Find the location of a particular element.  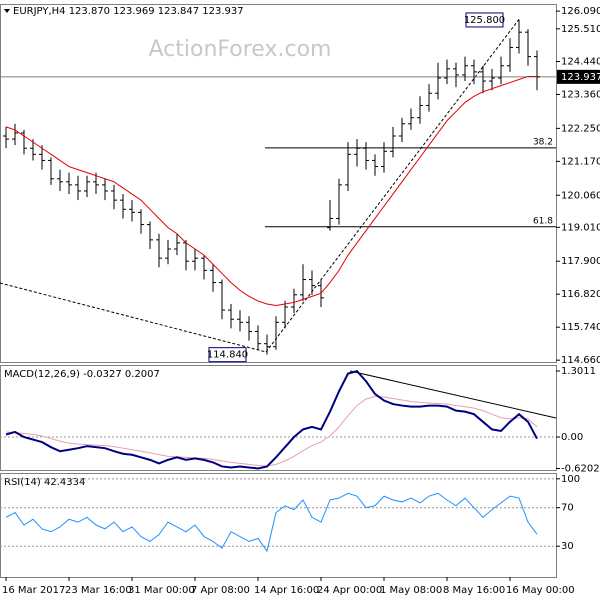

y-tick-label: 125.510 is located at coordinates (580, 29).